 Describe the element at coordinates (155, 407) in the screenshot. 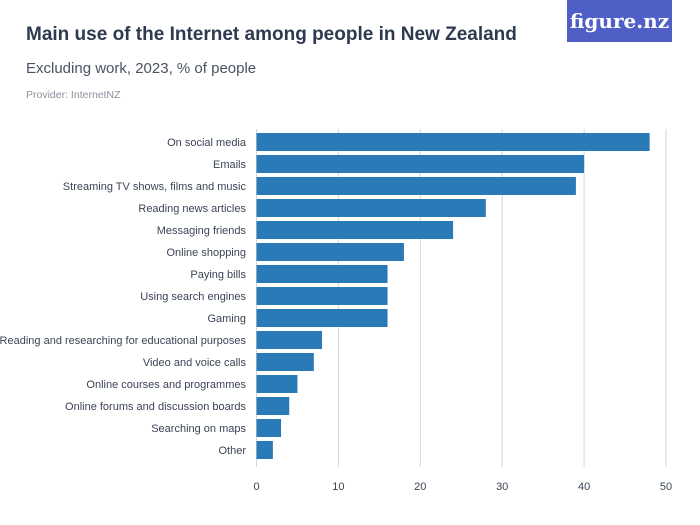

I see `category-label: Online forums and discussion boards` at that location.